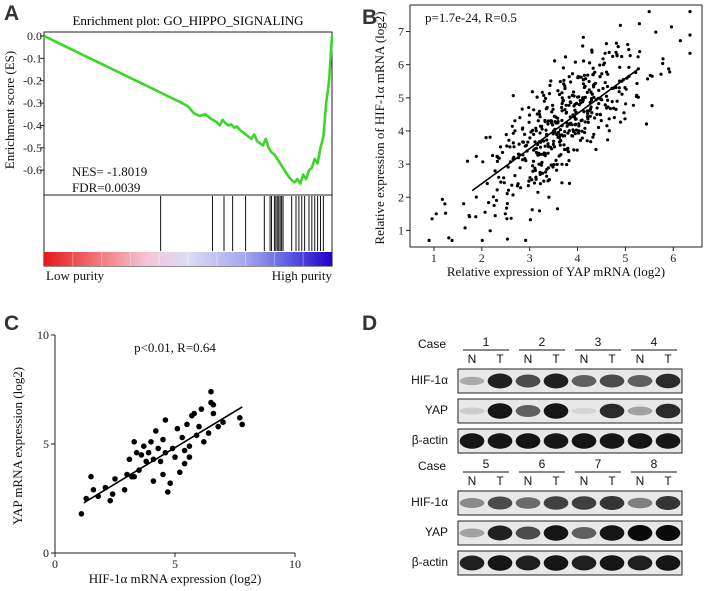 This screenshot has width=709, height=591. I want to click on legend-low-purity: Low purity, so click(75, 275).